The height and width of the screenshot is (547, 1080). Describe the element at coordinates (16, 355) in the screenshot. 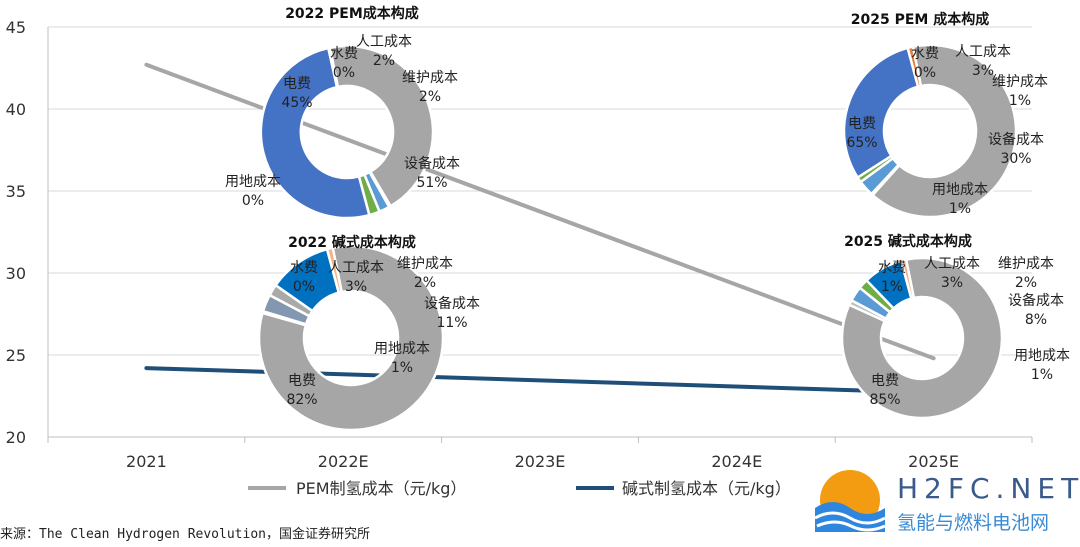

I see `y-tick-label: 25` at that location.